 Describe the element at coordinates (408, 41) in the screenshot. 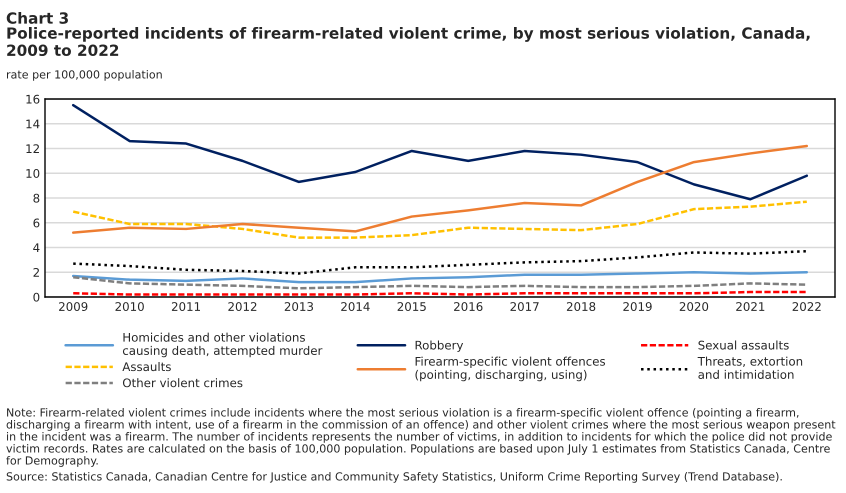

I see `chart-subtitle: Police-reported incidents of firearm-related violent crime, by most serious violation, Canada, 2009 to 2022` at that location.